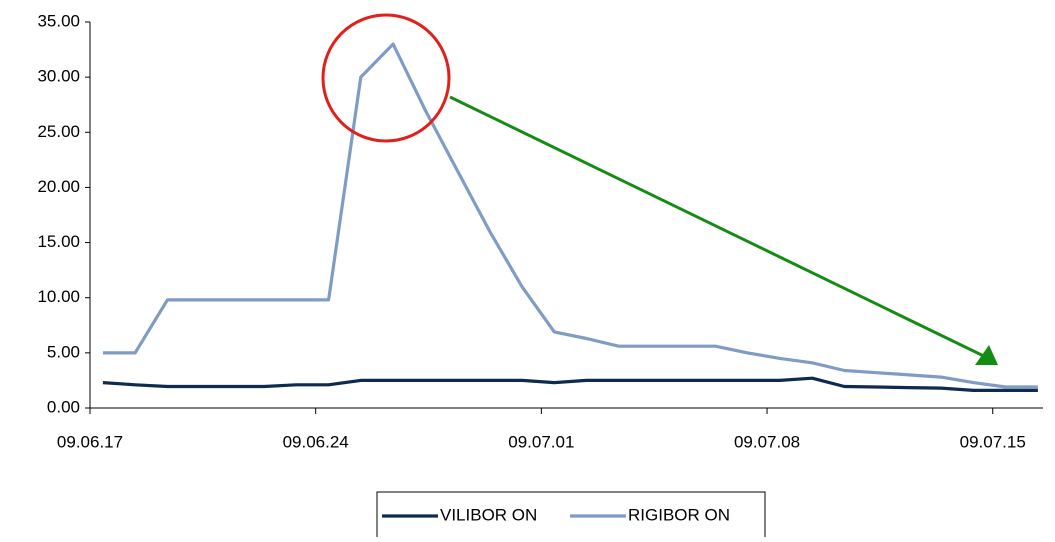 The image size is (1055, 542). I want to click on series-line, so click(570, 384).